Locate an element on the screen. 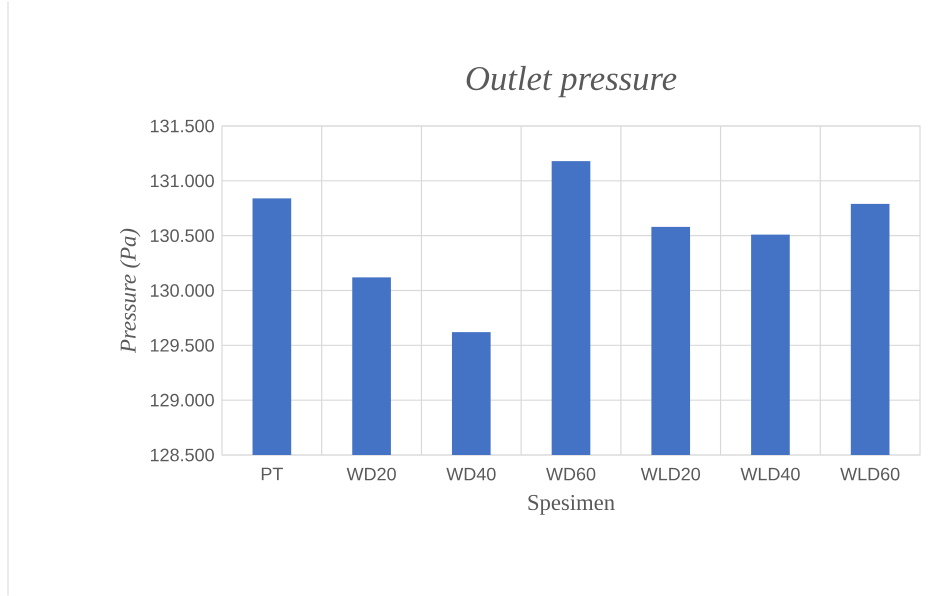 This screenshot has height=596, width=945. y-tick-label: 129.500 is located at coordinates (182, 345).